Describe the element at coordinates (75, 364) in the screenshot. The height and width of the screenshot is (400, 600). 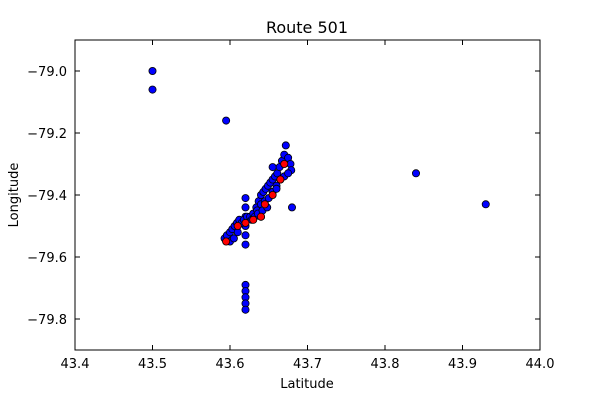
I see `x-tick-label: 43.4` at that location.